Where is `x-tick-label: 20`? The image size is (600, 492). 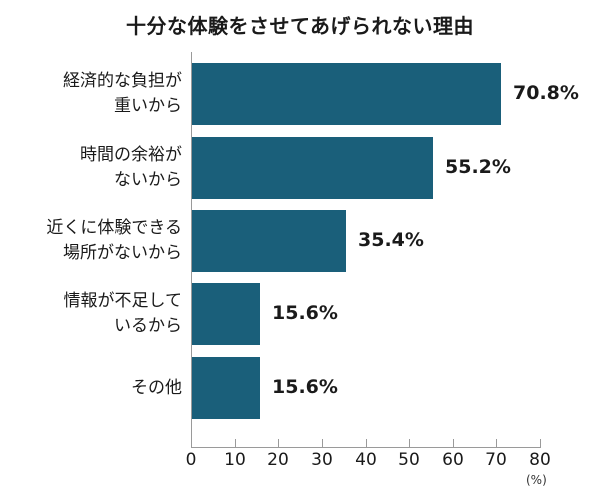
x-tick-label: 20 is located at coordinates (278, 460).